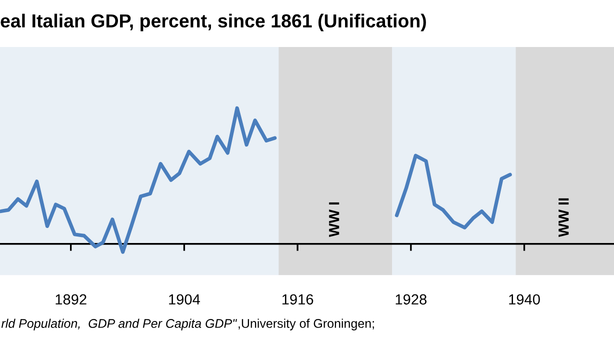 This screenshot has height=346, width=614. I want to click on x-tick-label: 1928, so click(411, 299).